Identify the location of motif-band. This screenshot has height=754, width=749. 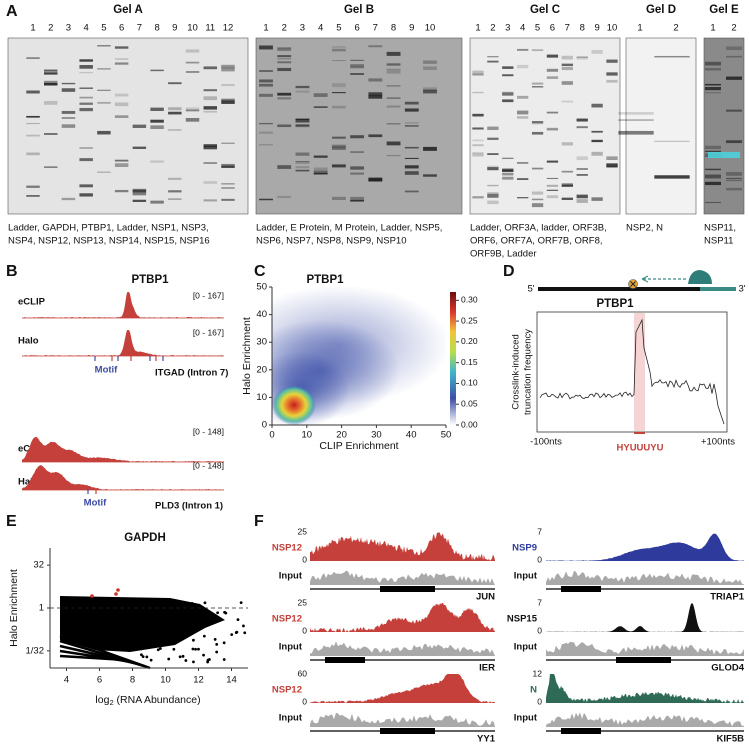
(639, 372).